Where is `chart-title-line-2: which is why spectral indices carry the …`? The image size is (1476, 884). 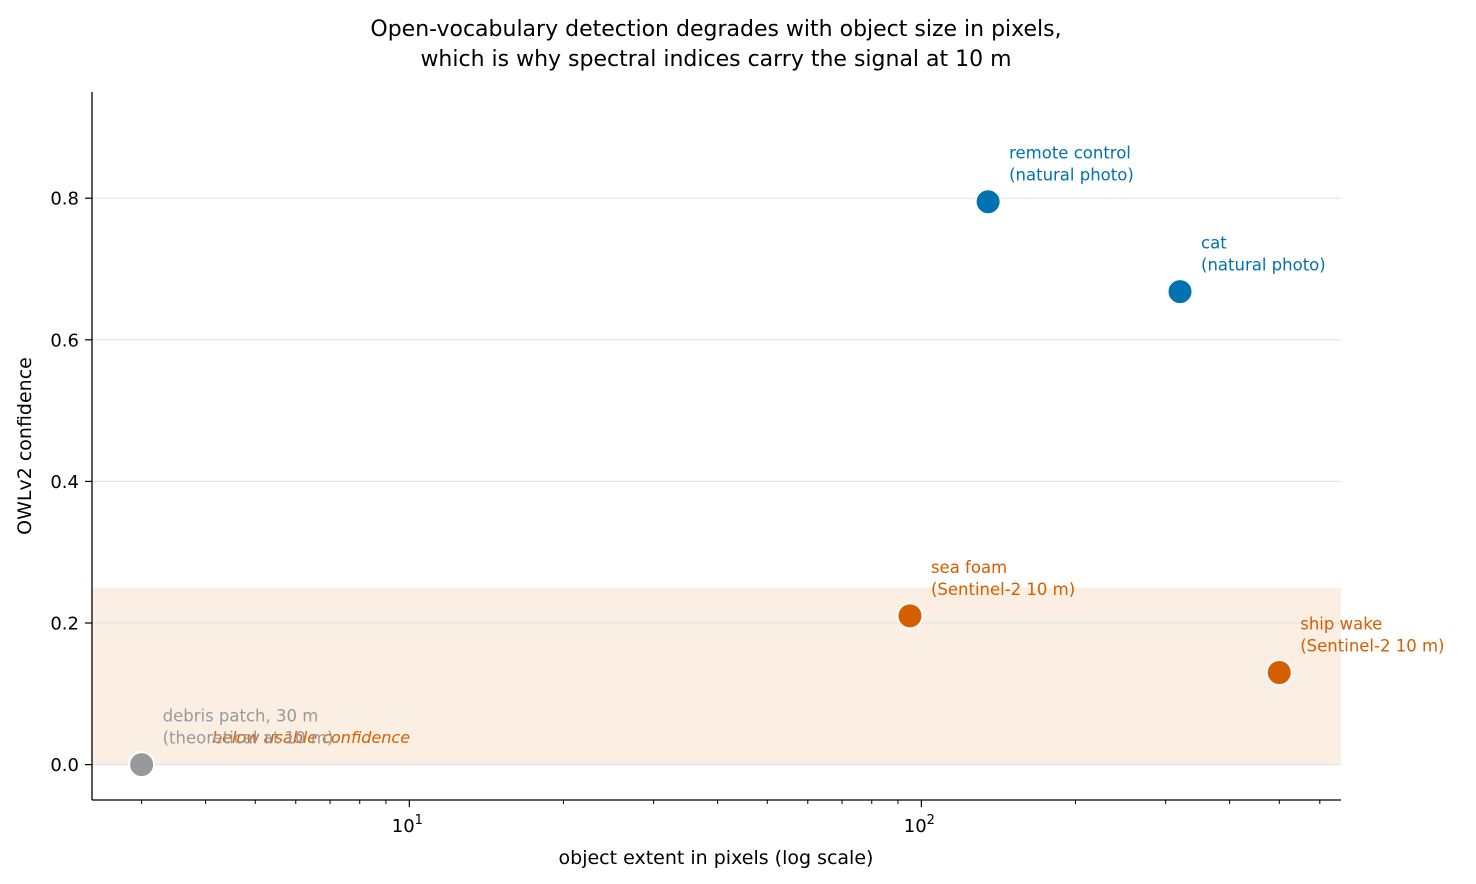
chart-title-line-2: which is why spectral indices carry the … is located at coordinates (715, 59).